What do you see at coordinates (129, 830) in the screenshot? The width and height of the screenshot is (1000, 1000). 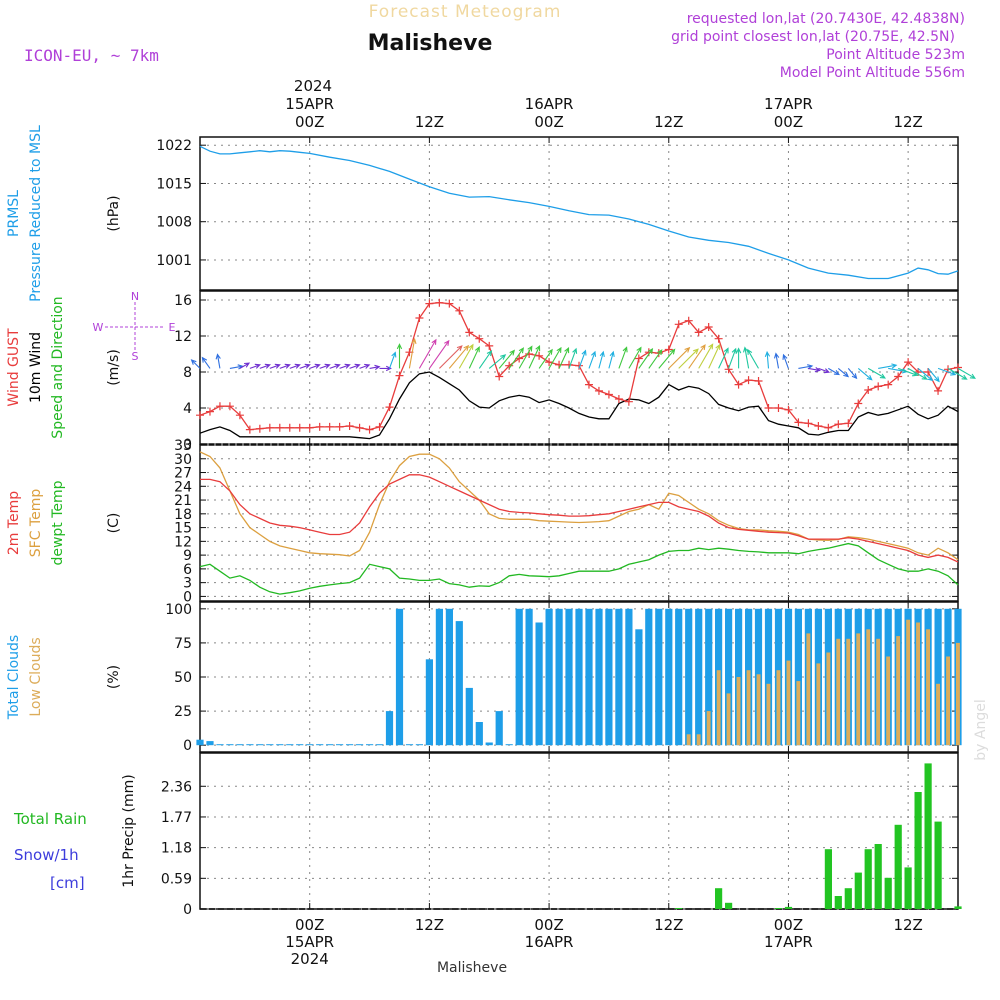 I see `y-axis-label: 1hr Precip (mm)` at bounding box center [129, 830].